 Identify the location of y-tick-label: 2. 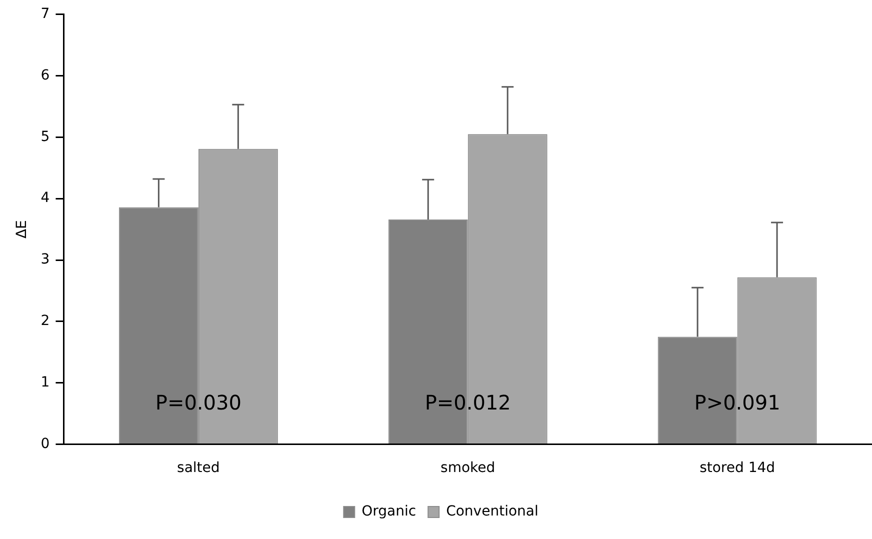
(45, 321).